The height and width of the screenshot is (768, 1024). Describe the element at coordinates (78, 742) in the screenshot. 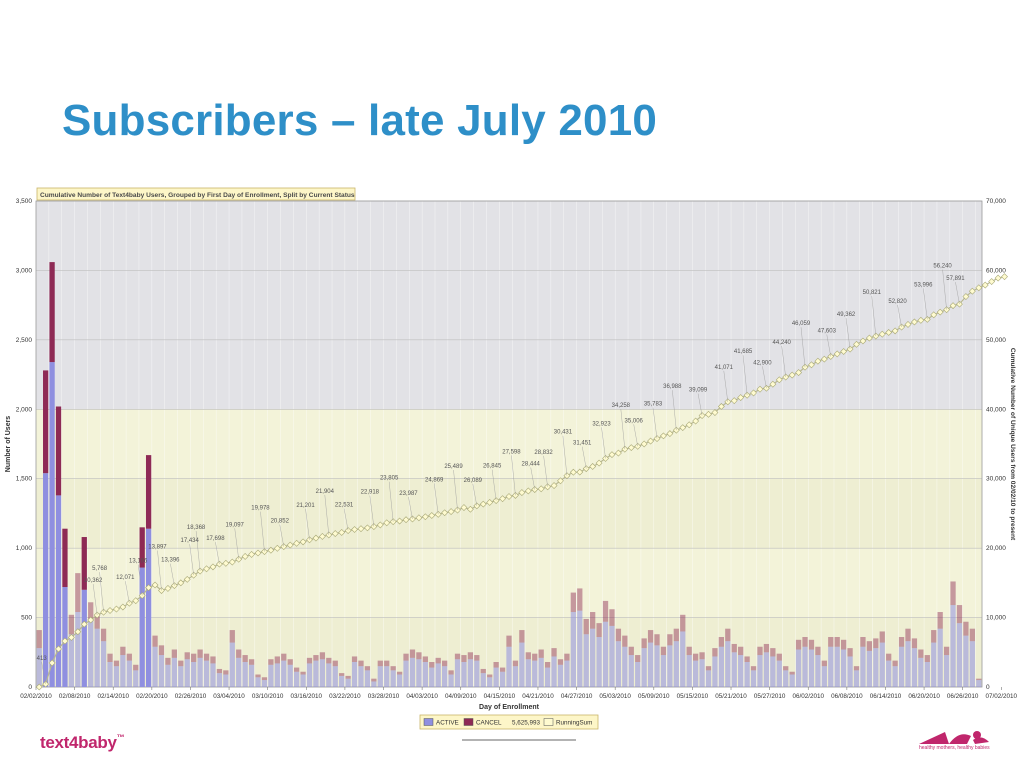

I see `brand-name: text4baby` at that location.